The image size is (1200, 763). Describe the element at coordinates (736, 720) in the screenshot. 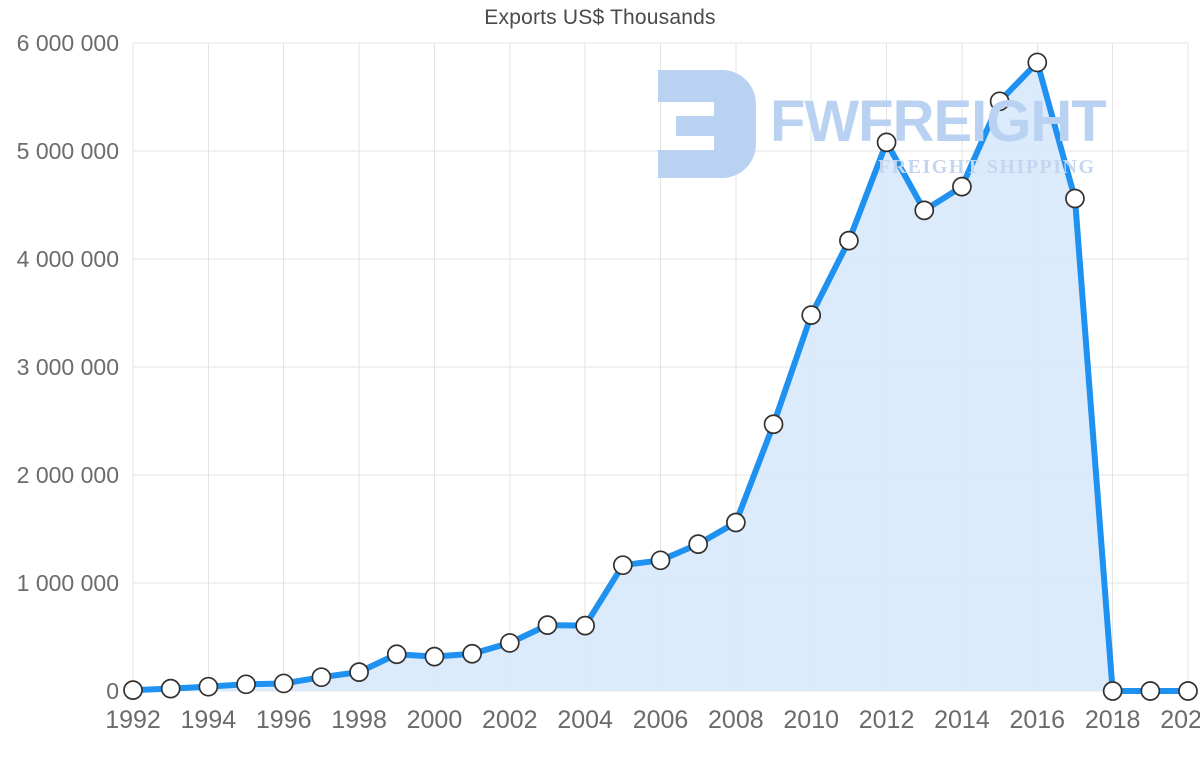

I see `x-tick-label: 2008` at that location.